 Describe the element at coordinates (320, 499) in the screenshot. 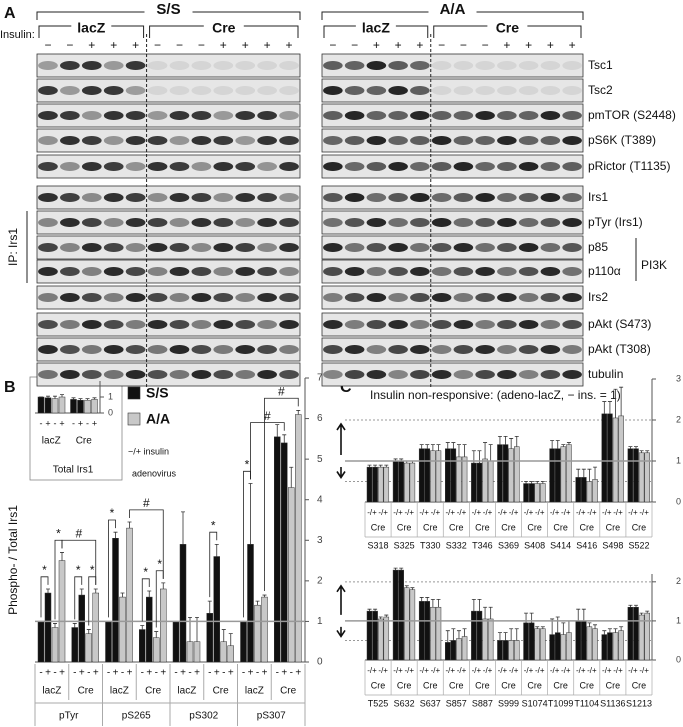

I see `y-tick-label: 4` at that location.